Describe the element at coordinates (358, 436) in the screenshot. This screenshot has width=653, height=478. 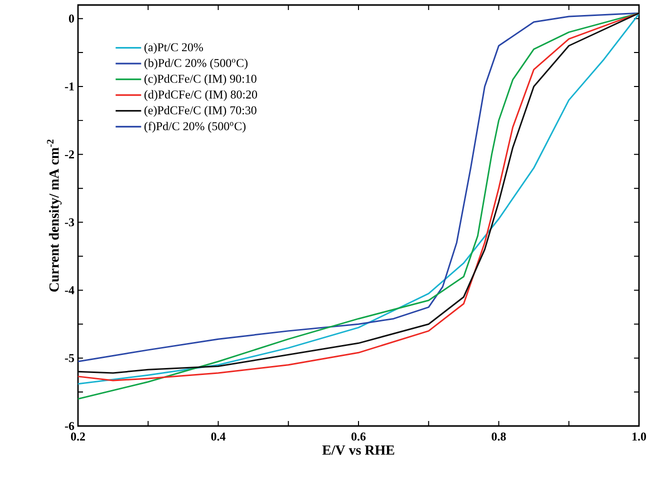
I see `x-tick-label: 0.6` at that location.